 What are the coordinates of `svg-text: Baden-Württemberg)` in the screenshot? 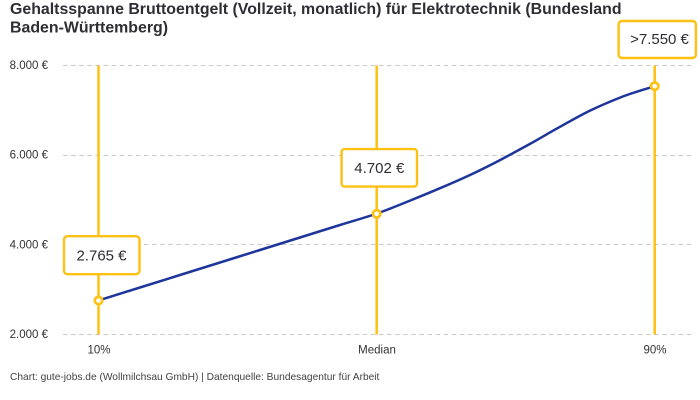 It's located at (89, 28).